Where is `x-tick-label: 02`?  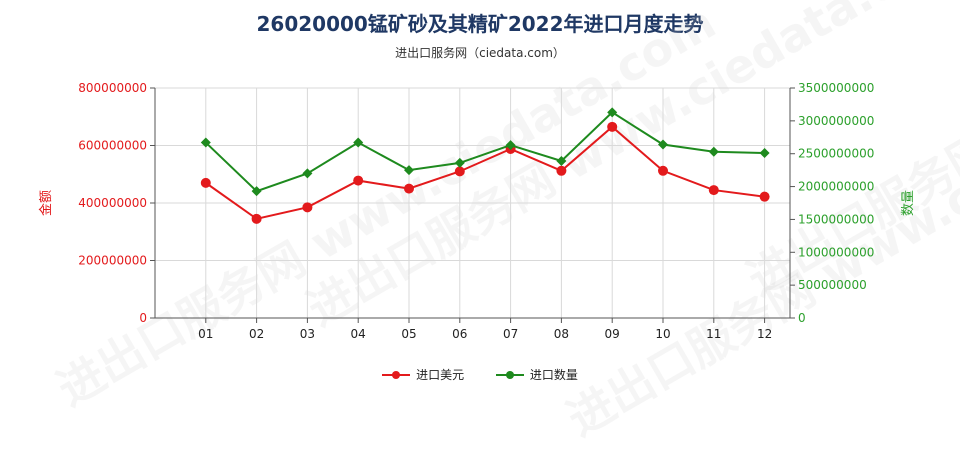 x-tick-label: 02 is located at coordinates (256, 334).